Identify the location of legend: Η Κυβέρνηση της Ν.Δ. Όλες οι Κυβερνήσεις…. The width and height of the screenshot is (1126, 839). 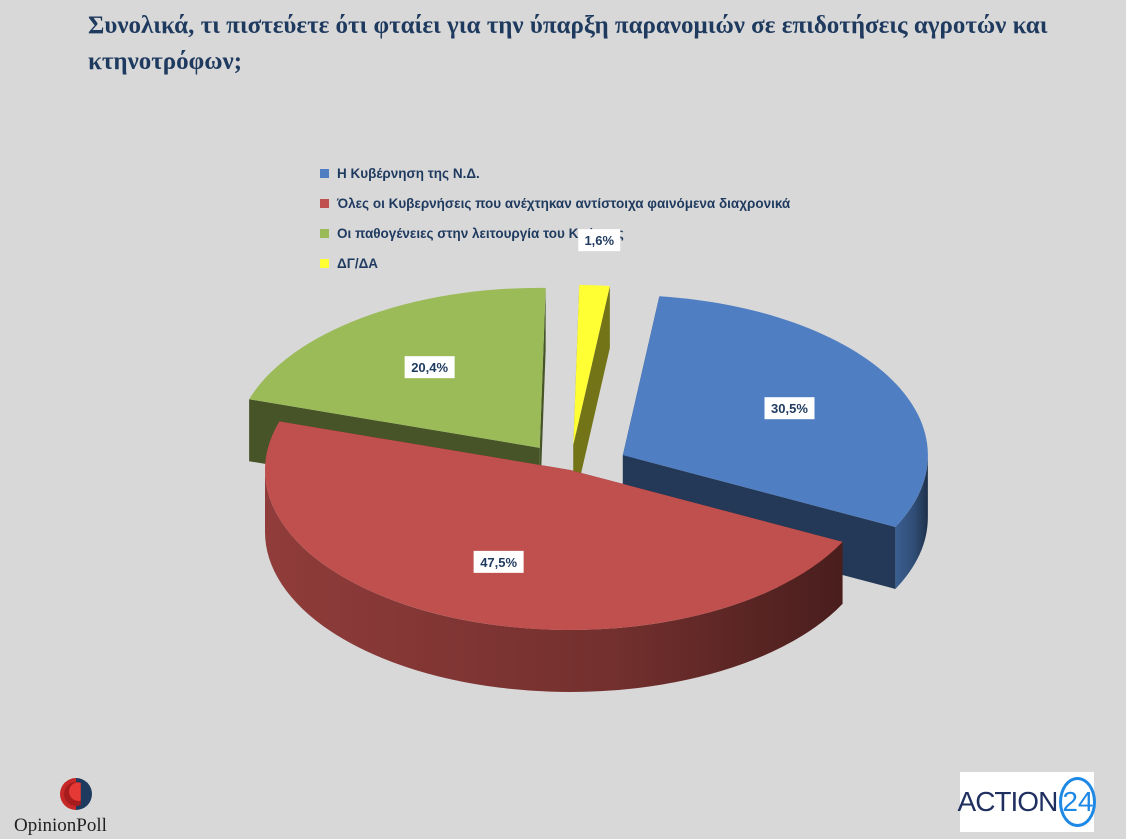
(555, 218).